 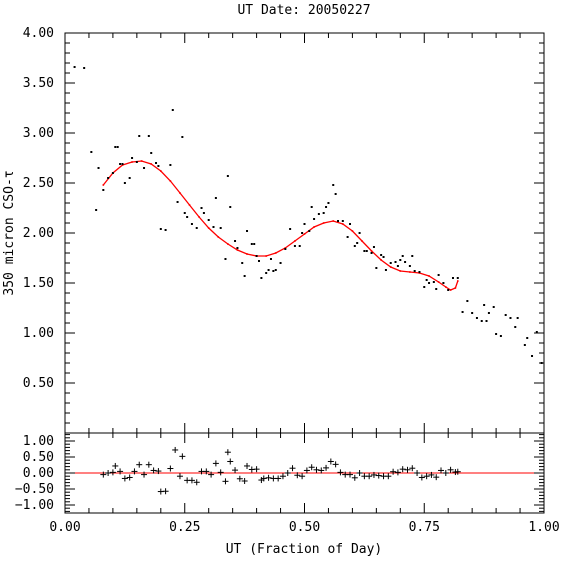 I want to click on fit-curve, so click(x=280, y=225).